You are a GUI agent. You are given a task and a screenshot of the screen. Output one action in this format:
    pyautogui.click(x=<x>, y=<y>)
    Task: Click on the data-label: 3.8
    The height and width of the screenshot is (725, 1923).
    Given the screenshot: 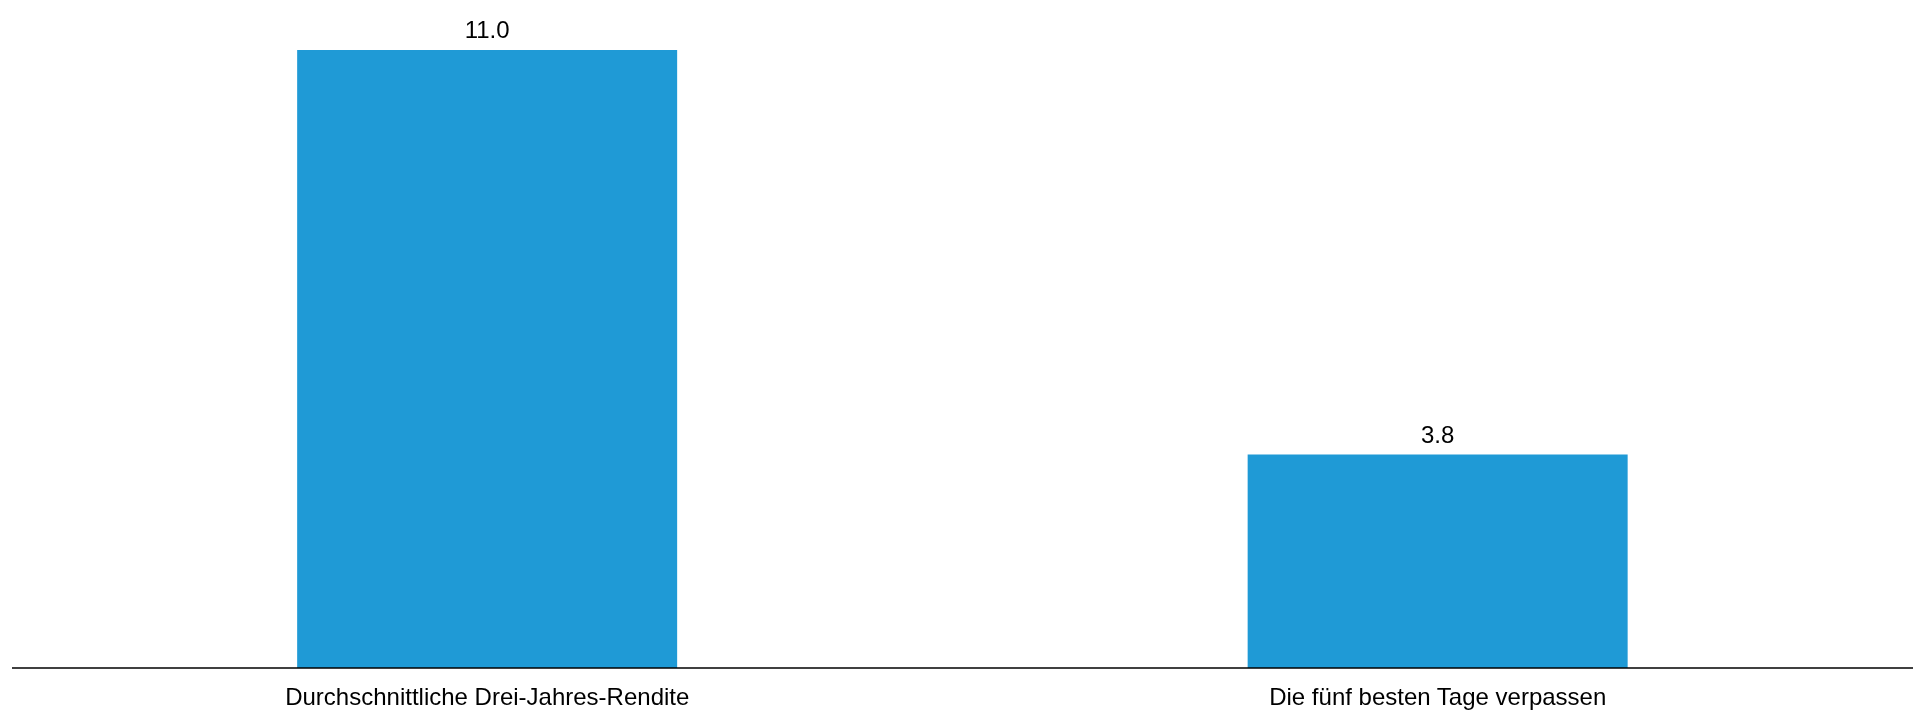 What is the action you would take?
    pyautogui.click(x=1437, y=434)
    